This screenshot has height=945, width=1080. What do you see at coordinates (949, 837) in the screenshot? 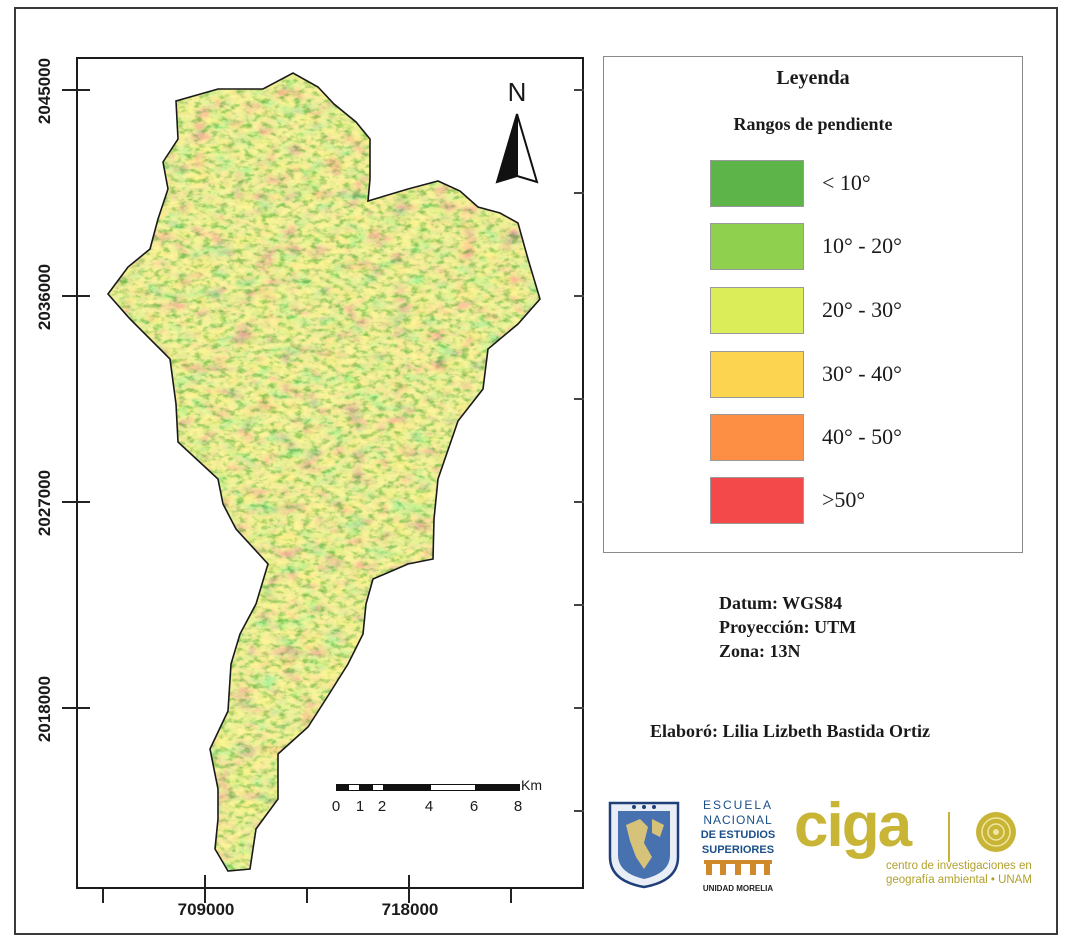
I see `ciga-divider` at bounding box center [949, 837].